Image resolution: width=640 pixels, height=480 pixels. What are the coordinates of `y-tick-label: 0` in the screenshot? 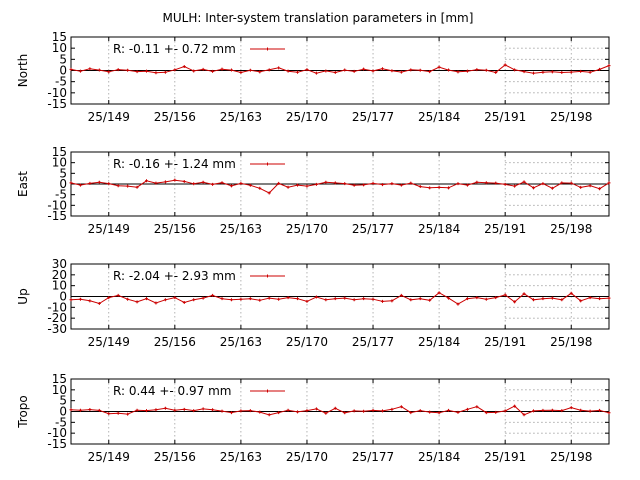 It's located at (63, 71).